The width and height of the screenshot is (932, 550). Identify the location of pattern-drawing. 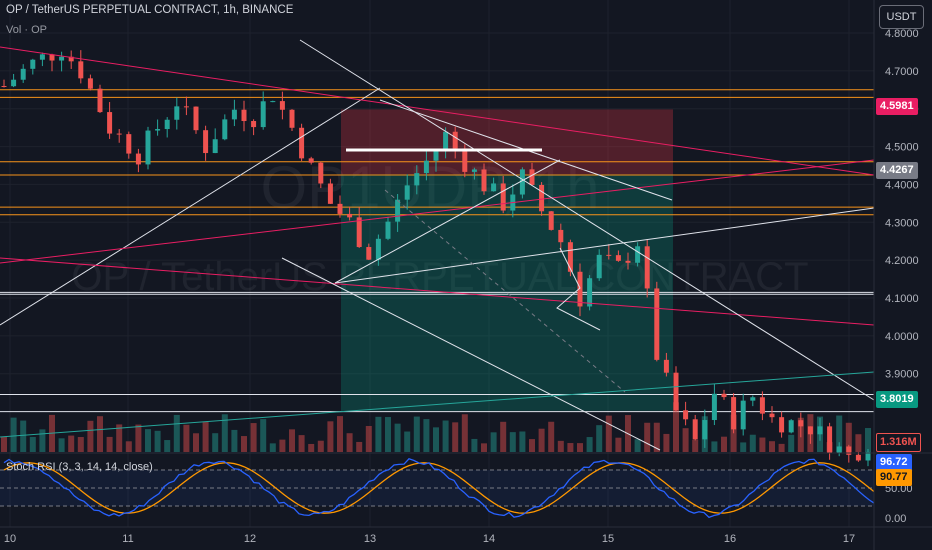
(578, 289).